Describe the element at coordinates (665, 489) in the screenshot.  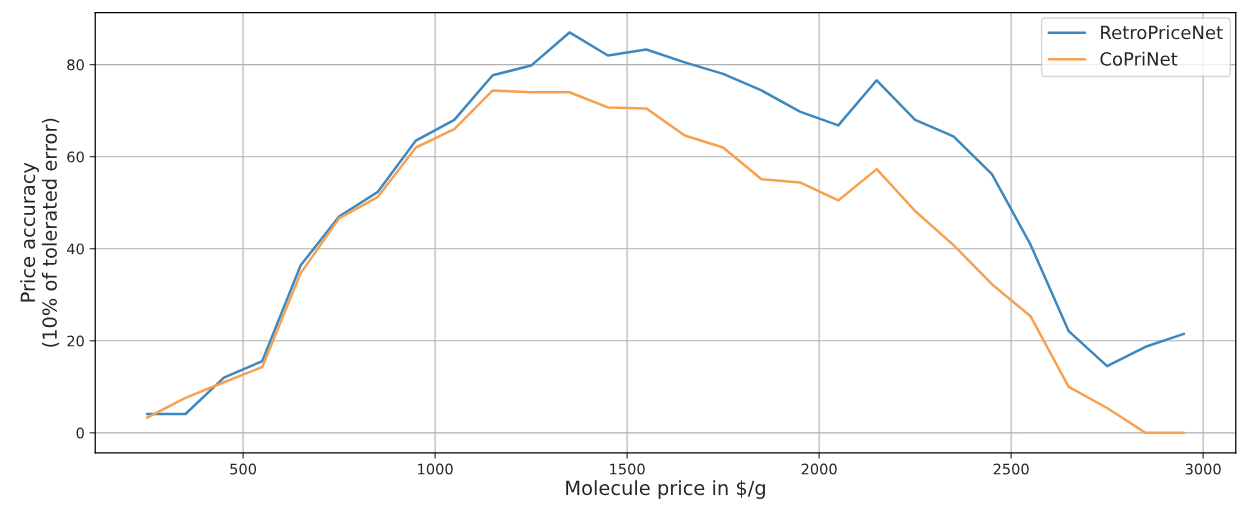
I see `x-axis-title: Molecule price in $/g` at that location.